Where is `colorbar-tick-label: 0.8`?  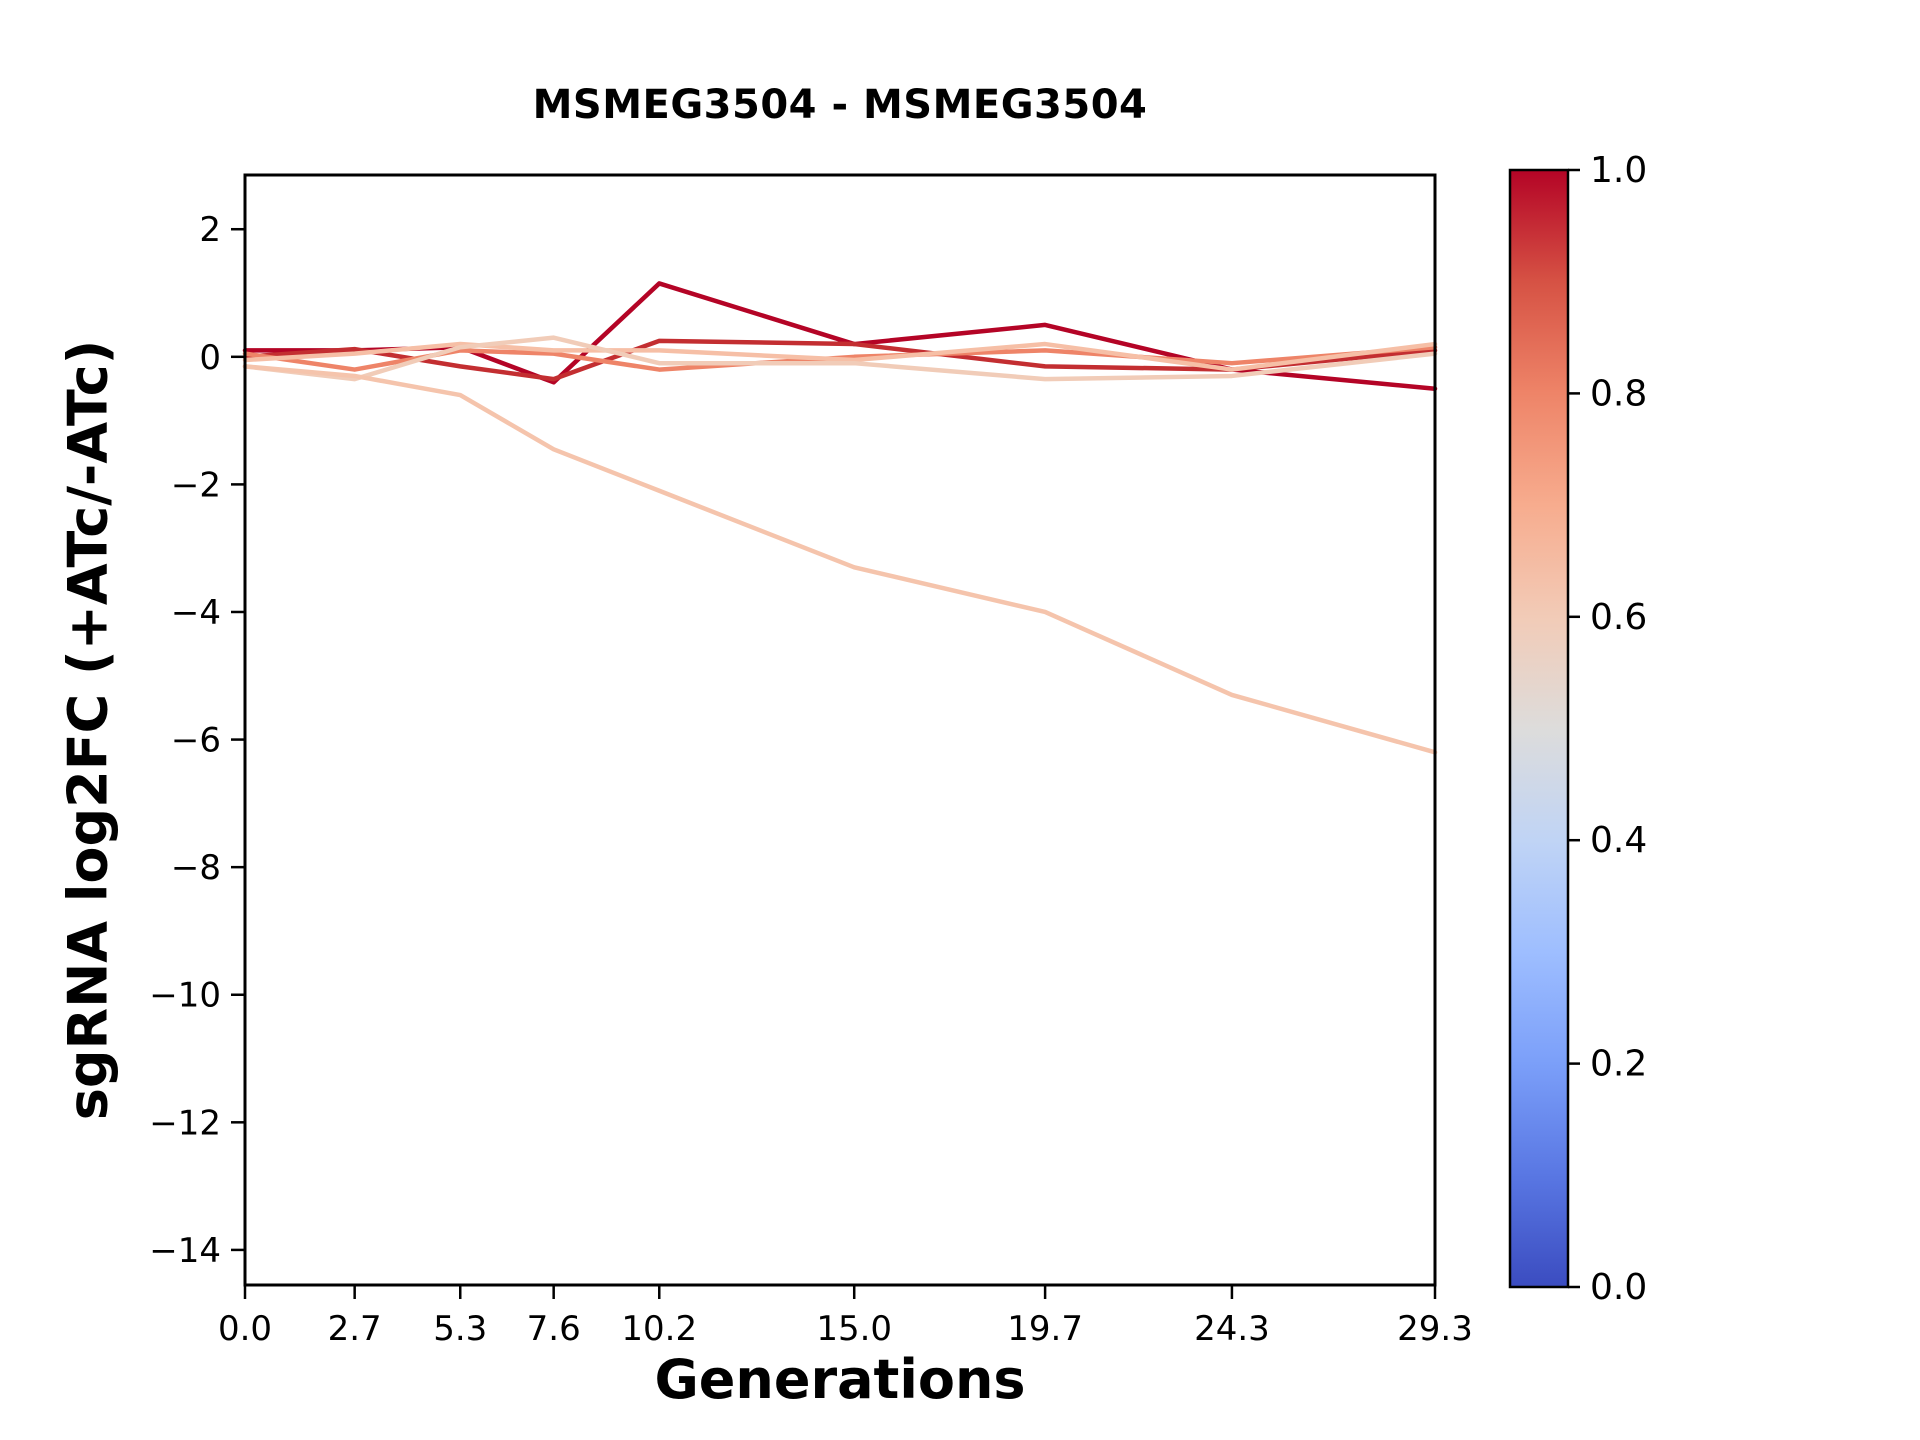 colorbar-tick-label: 0.8 is located at coordinates (1618, 393).